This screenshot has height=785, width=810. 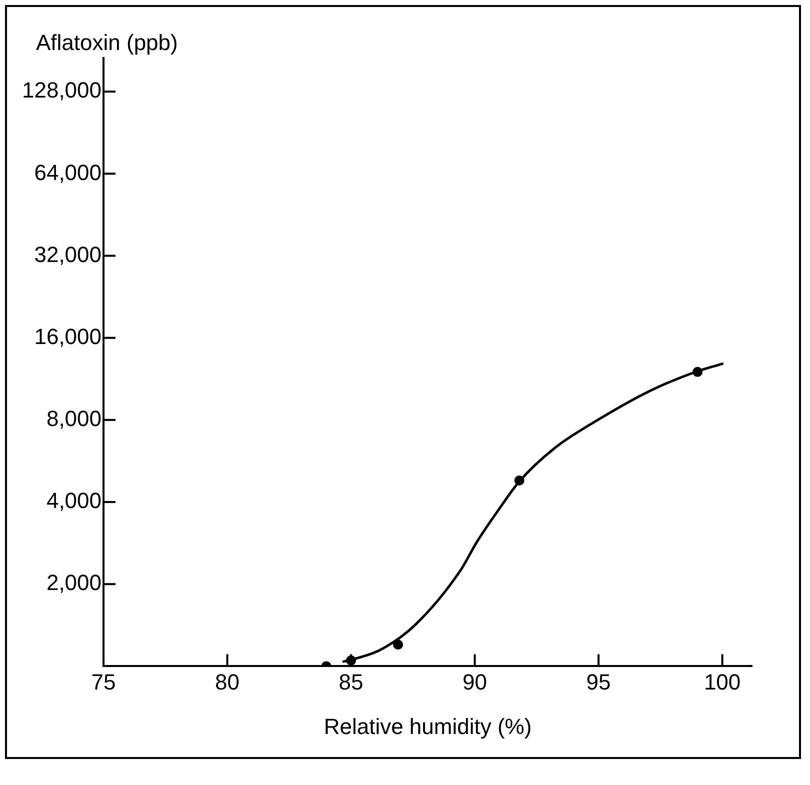 I want to click on y-tick-label: 8,000, so click(x=74, y=419).